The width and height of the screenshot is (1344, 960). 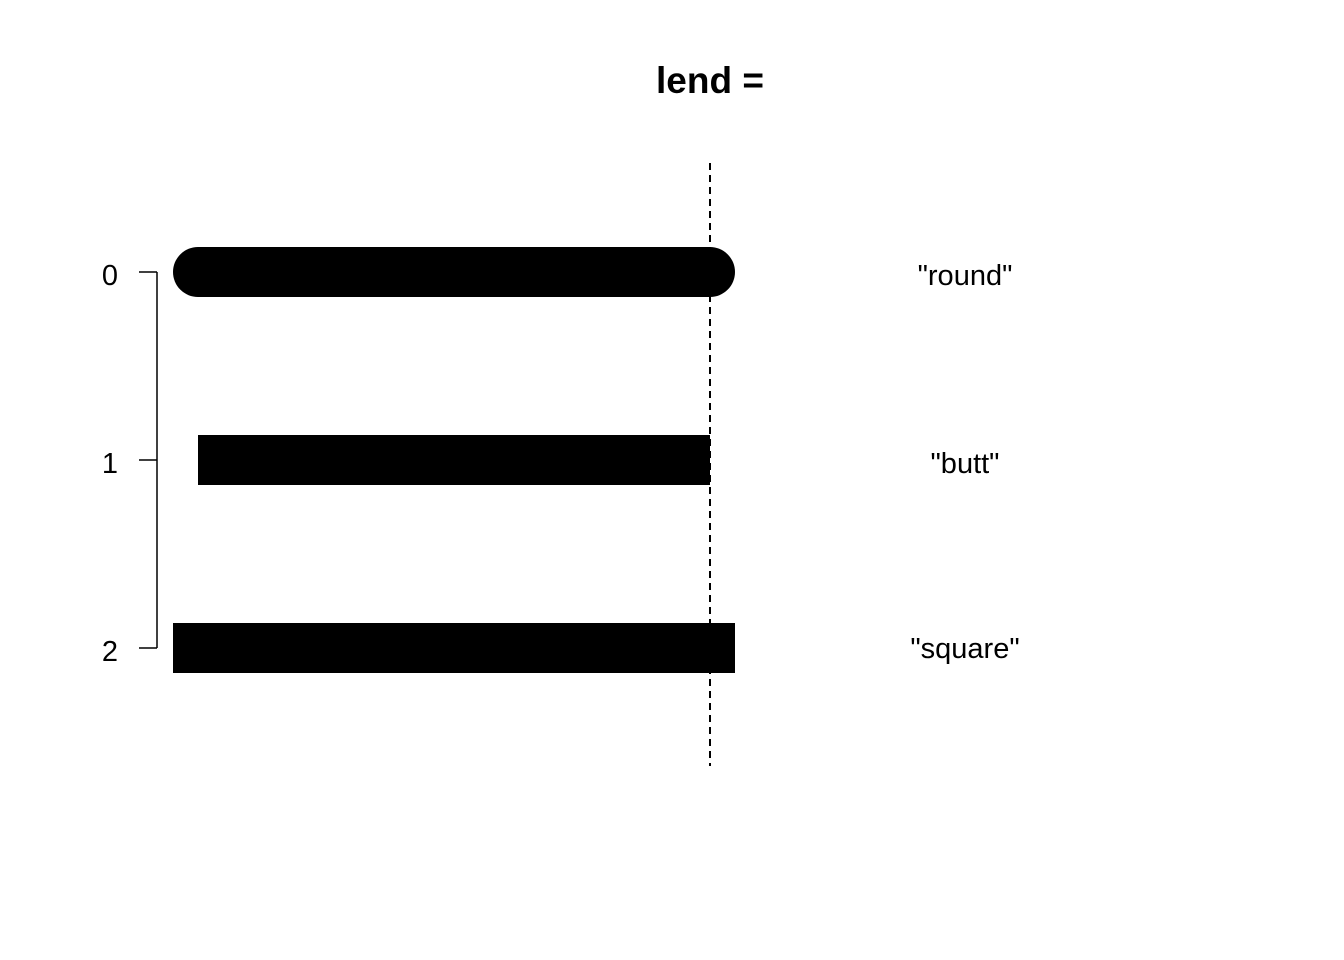 I want to click on y-axis-tick-label-0: 0, so click(x=110, y=276).